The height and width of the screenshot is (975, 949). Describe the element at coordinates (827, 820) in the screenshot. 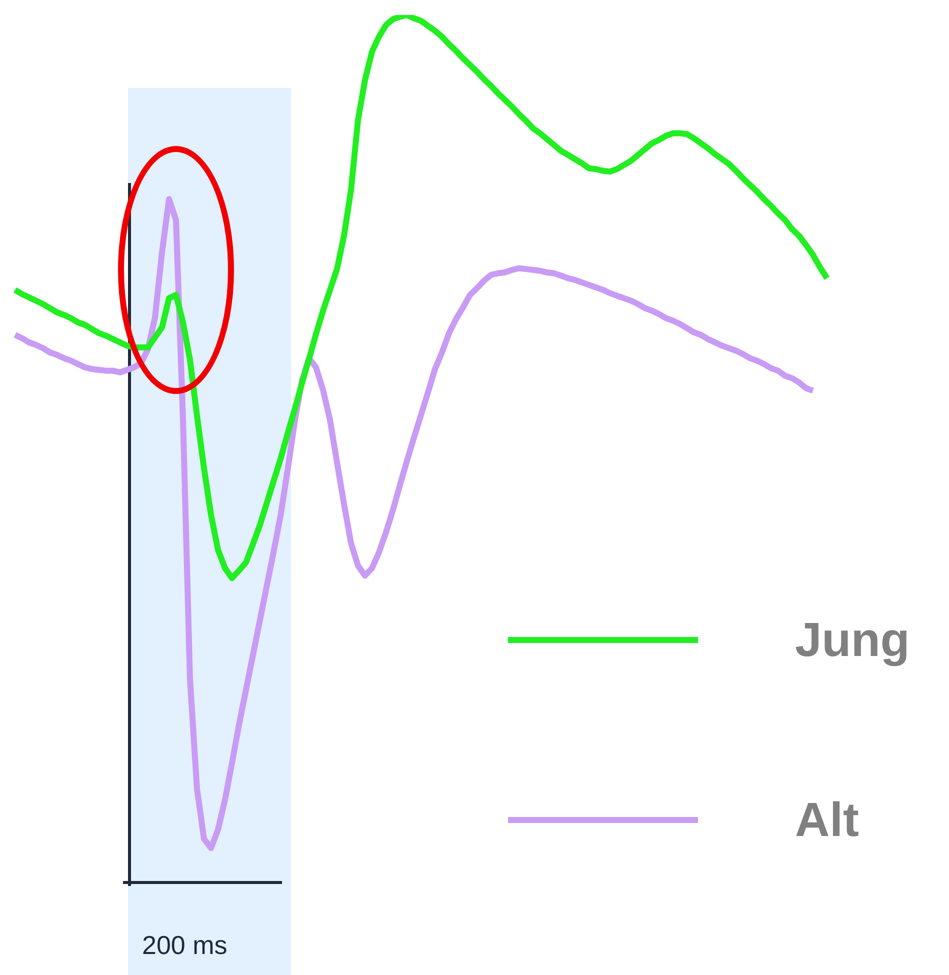

I see `legend-label: Alt` at that location.